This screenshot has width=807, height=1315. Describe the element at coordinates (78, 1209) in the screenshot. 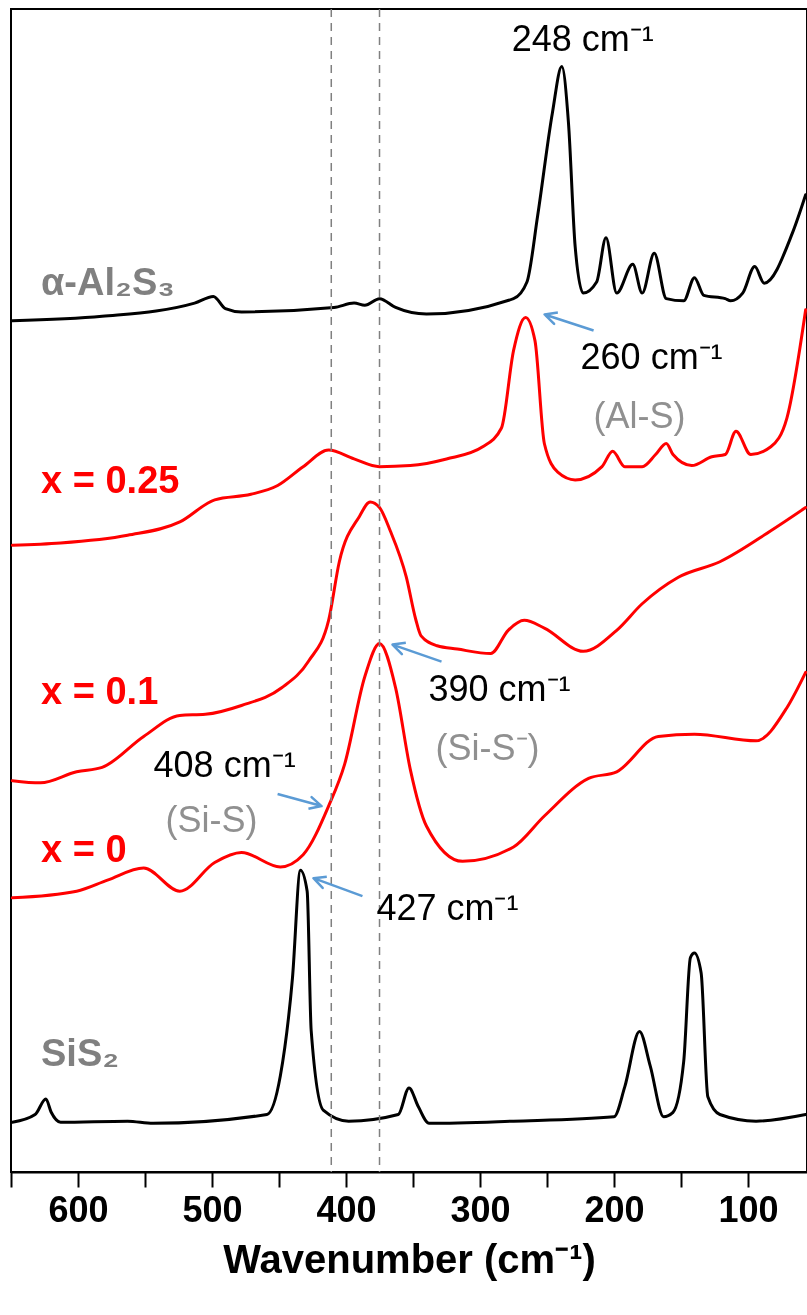

I see `x-tick-label: 600` at that location.